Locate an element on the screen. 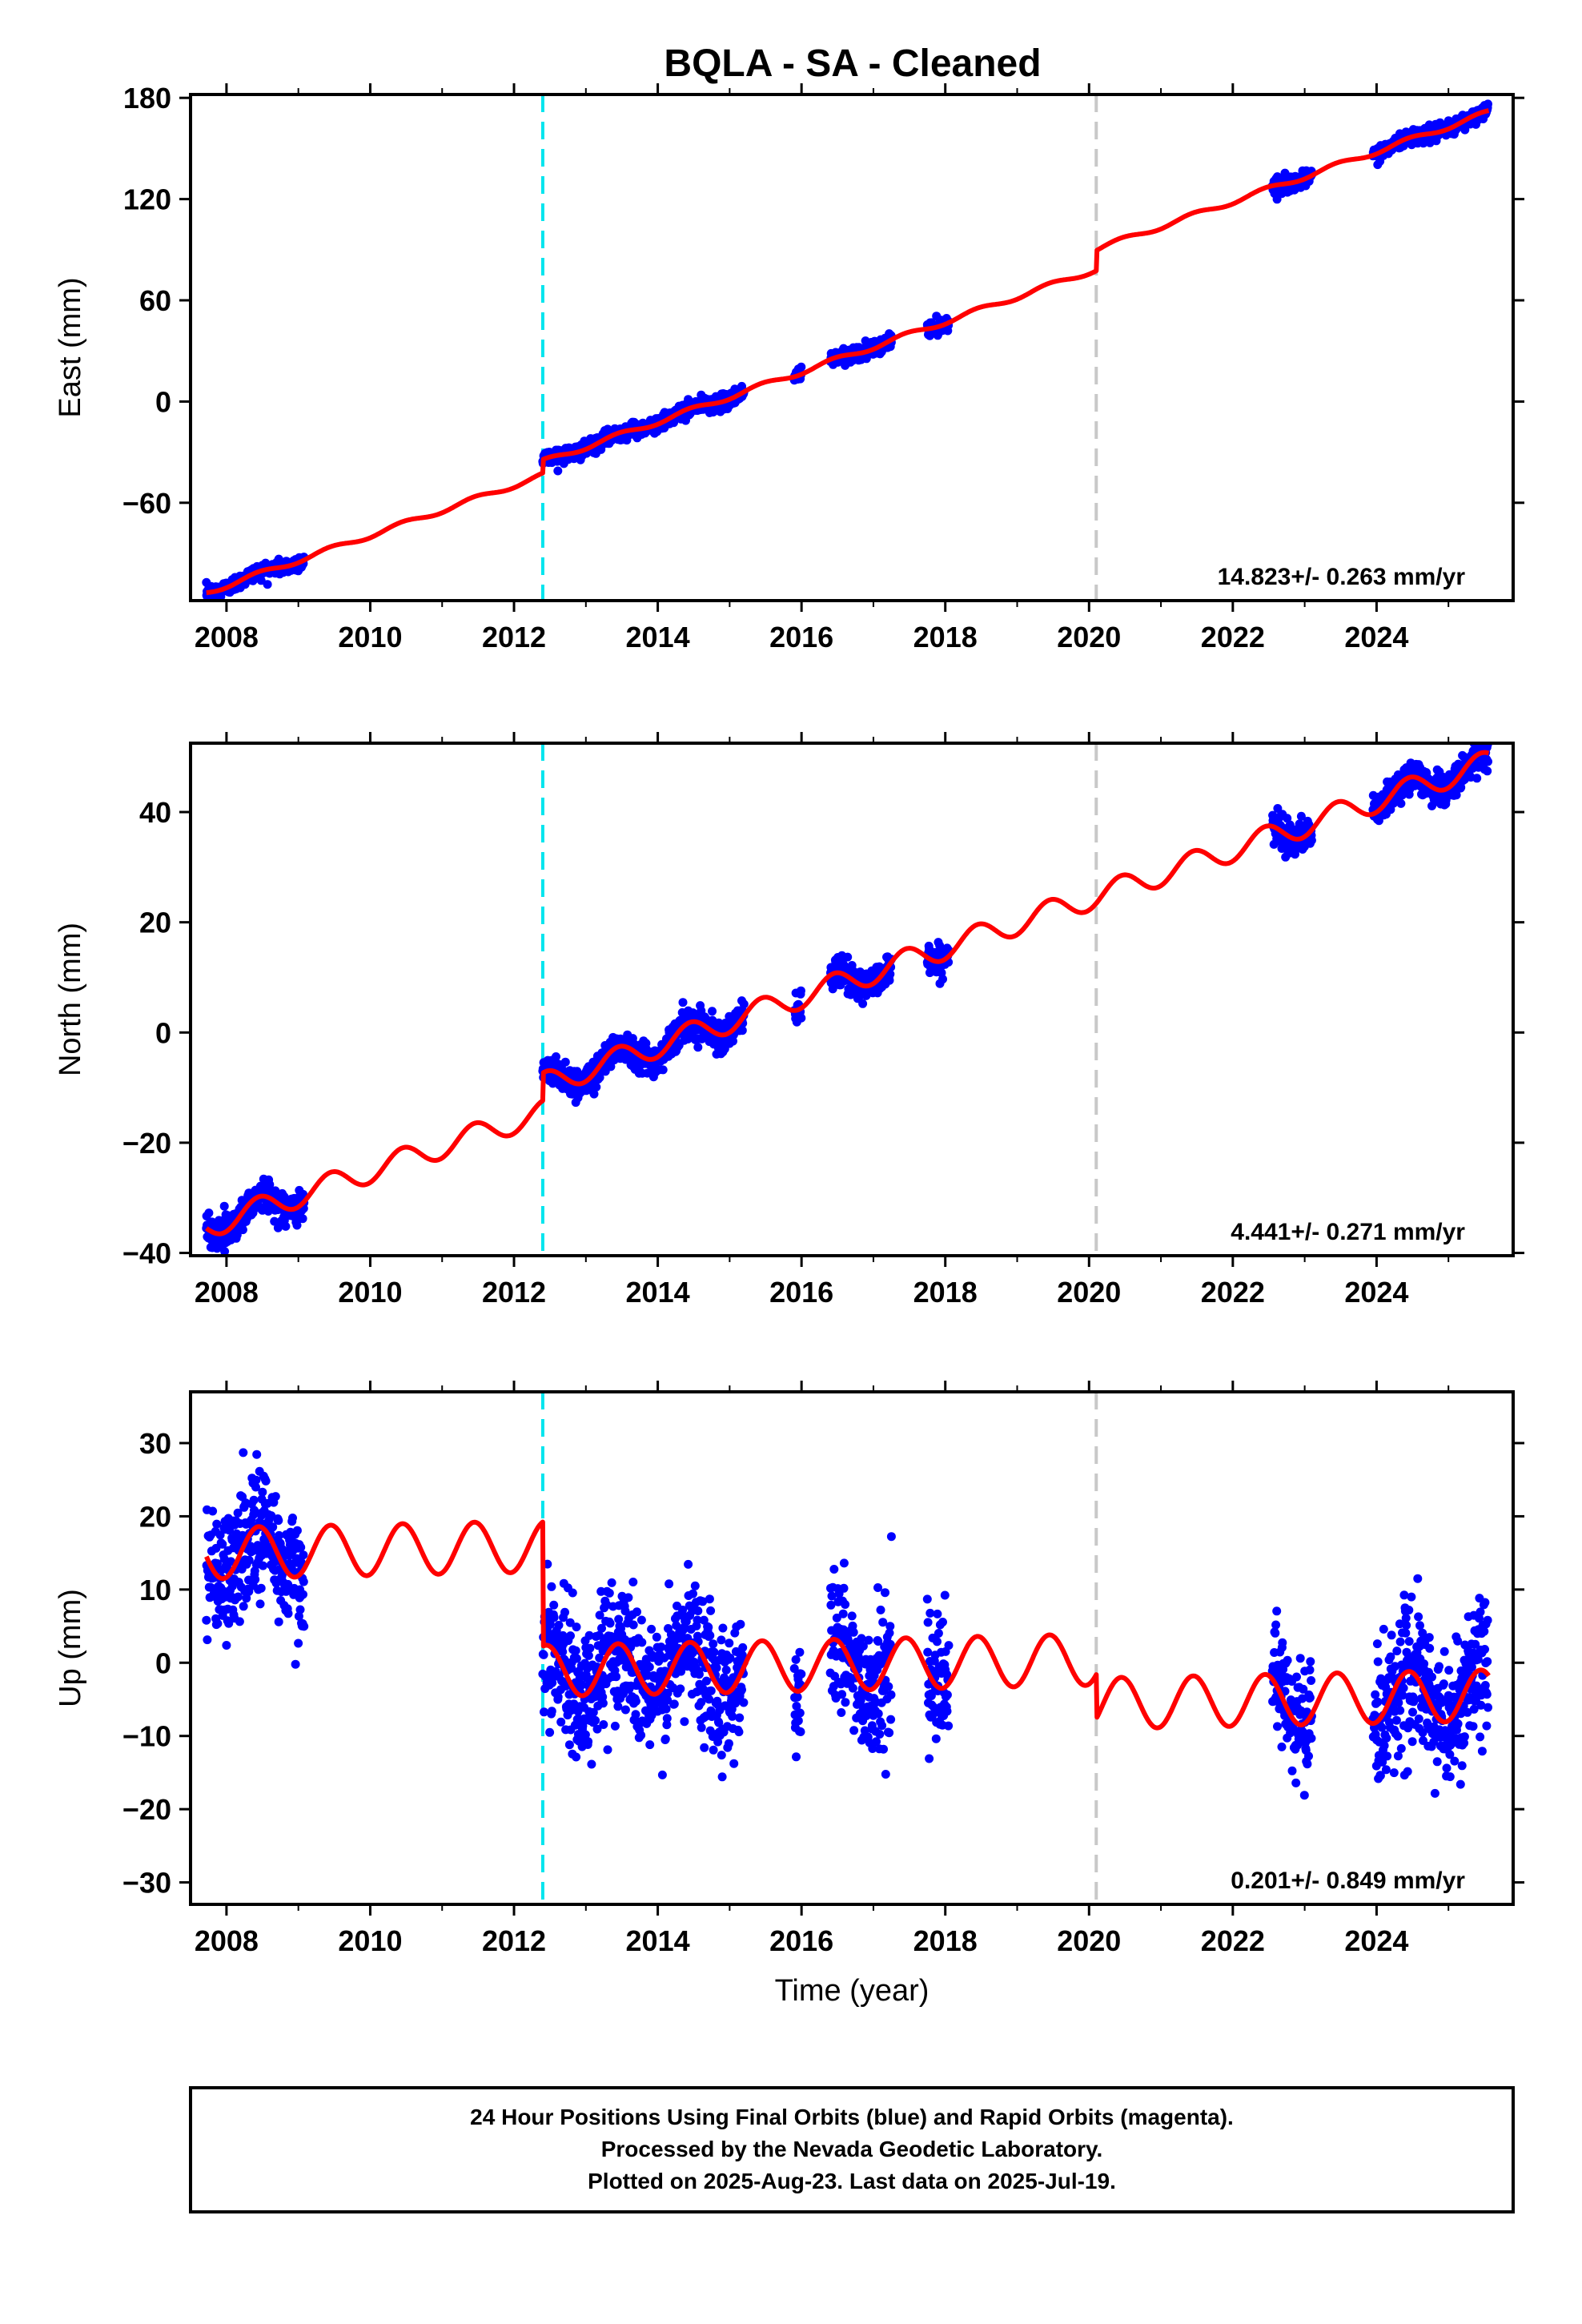 Image resolution: width=1582 pixels, height=2324 pixels. y-tick-label: 60 is located at coordinates (155, 300).